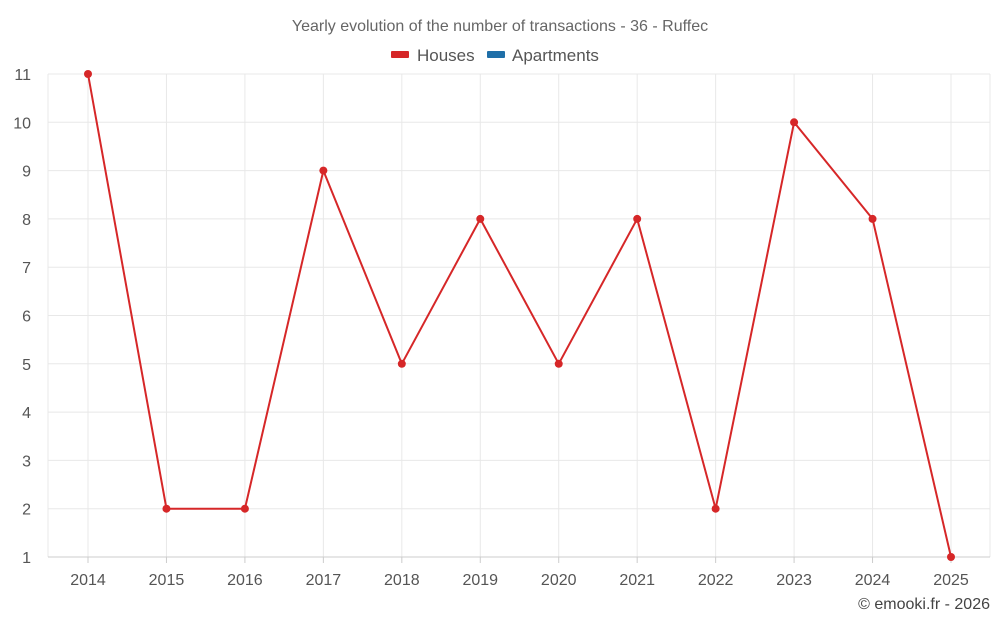 This screenshot has width=1000, height=625. I want to click on x-tick-label: 2015, so click(167, 580).